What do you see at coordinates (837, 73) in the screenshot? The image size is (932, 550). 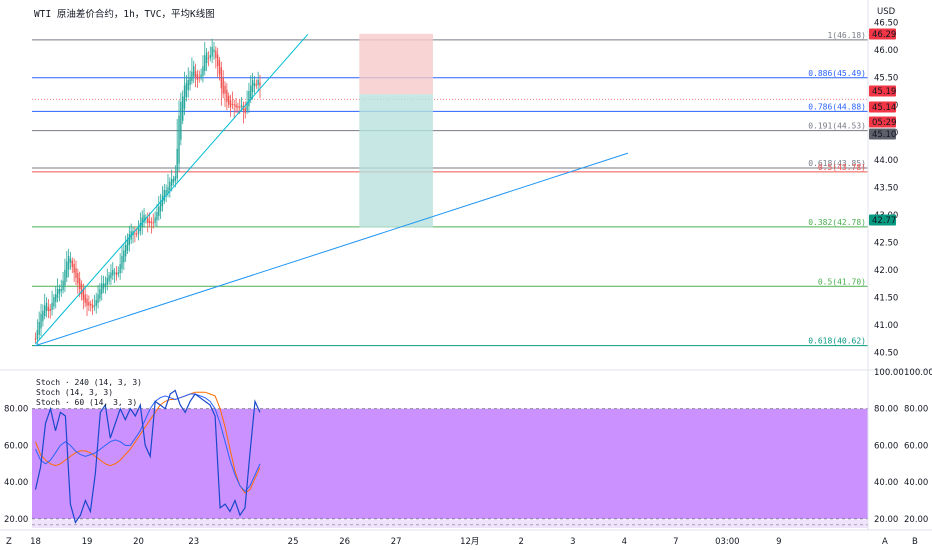 I see `fib-level-label: 0.886(45.49)` at bounding box center [837, 73].